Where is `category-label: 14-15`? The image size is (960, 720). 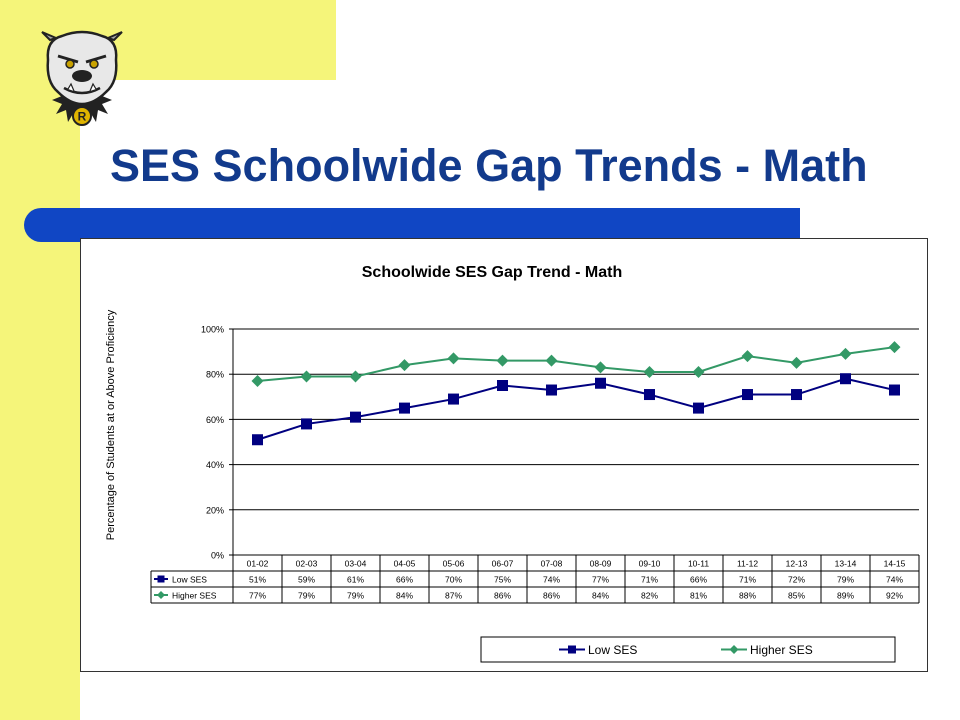 category-label: 14-15 is located at coordinates (895, 564).